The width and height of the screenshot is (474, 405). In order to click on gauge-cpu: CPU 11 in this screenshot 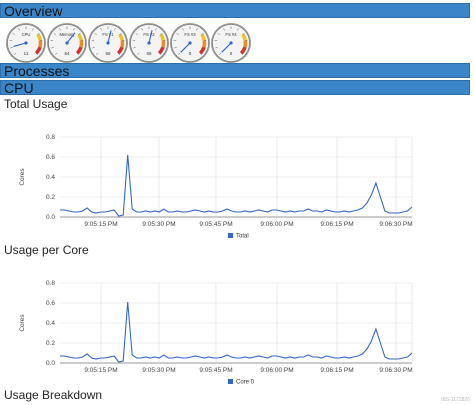, I will do `click(26, 43)`.